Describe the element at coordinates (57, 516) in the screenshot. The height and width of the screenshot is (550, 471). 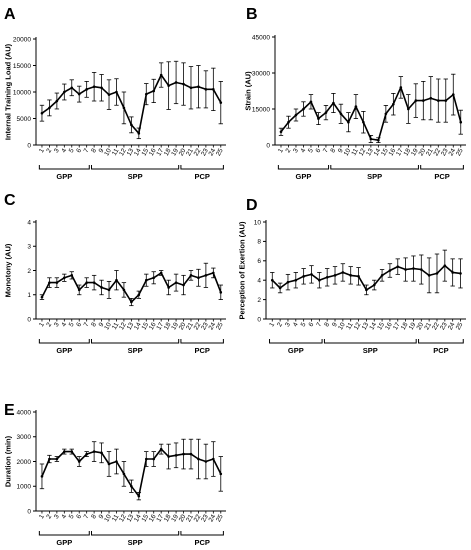
I see `x-tick-label: 3` at that location.